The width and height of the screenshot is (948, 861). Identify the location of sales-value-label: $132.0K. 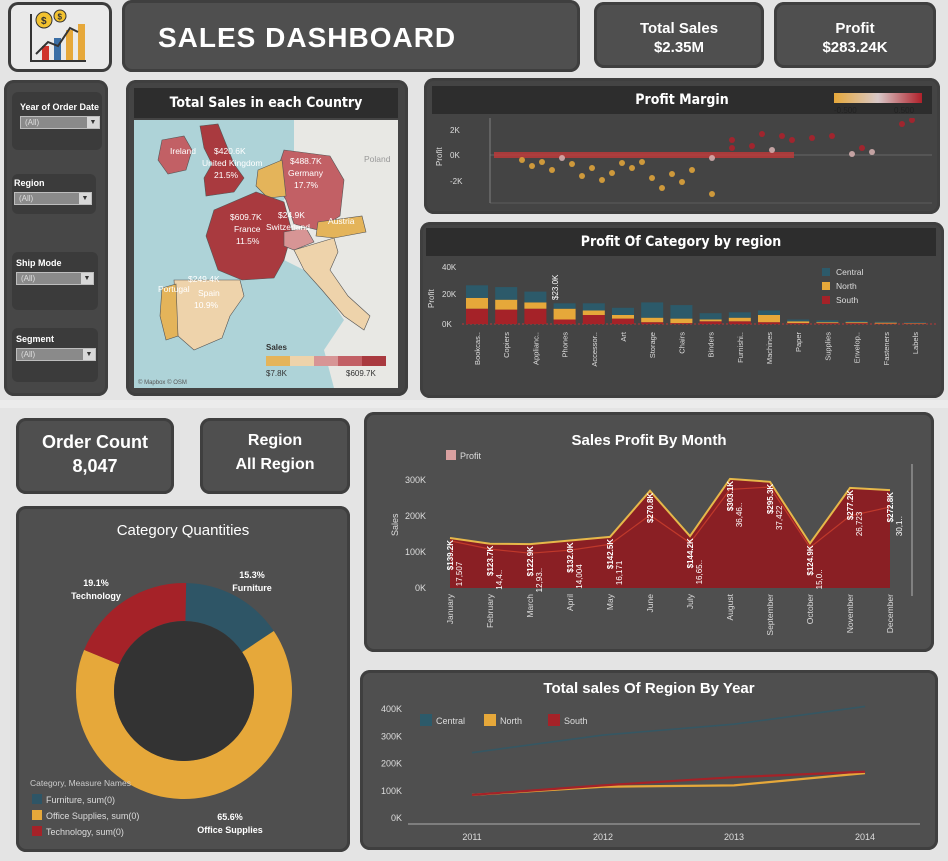
(570, 557).